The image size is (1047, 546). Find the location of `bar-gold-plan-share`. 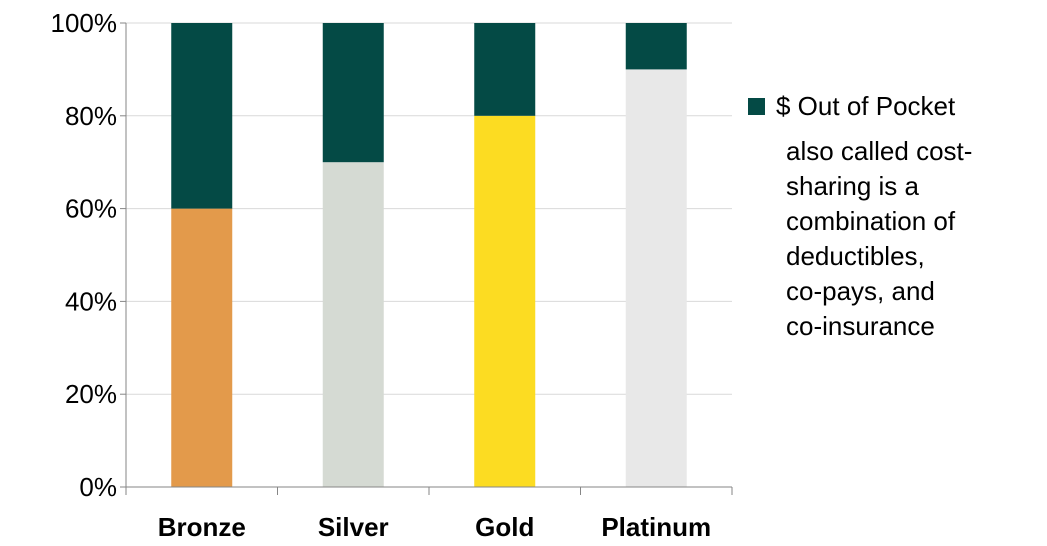

bar-gold-plan-share is located at coordinates (505, 301).